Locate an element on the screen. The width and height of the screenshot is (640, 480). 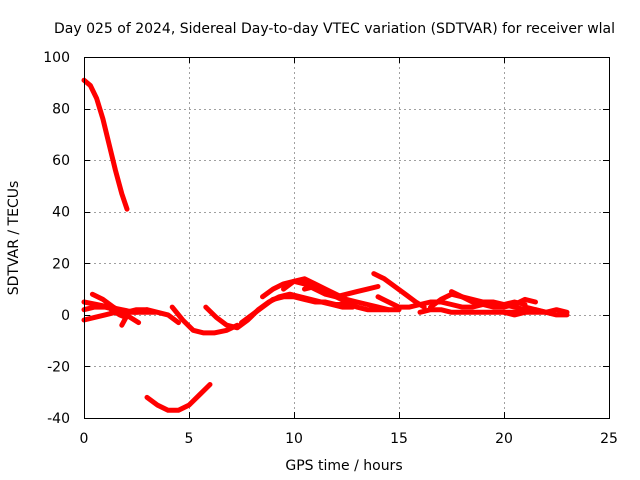
x-tick-label: 20 is located at coordinates (504, 439).